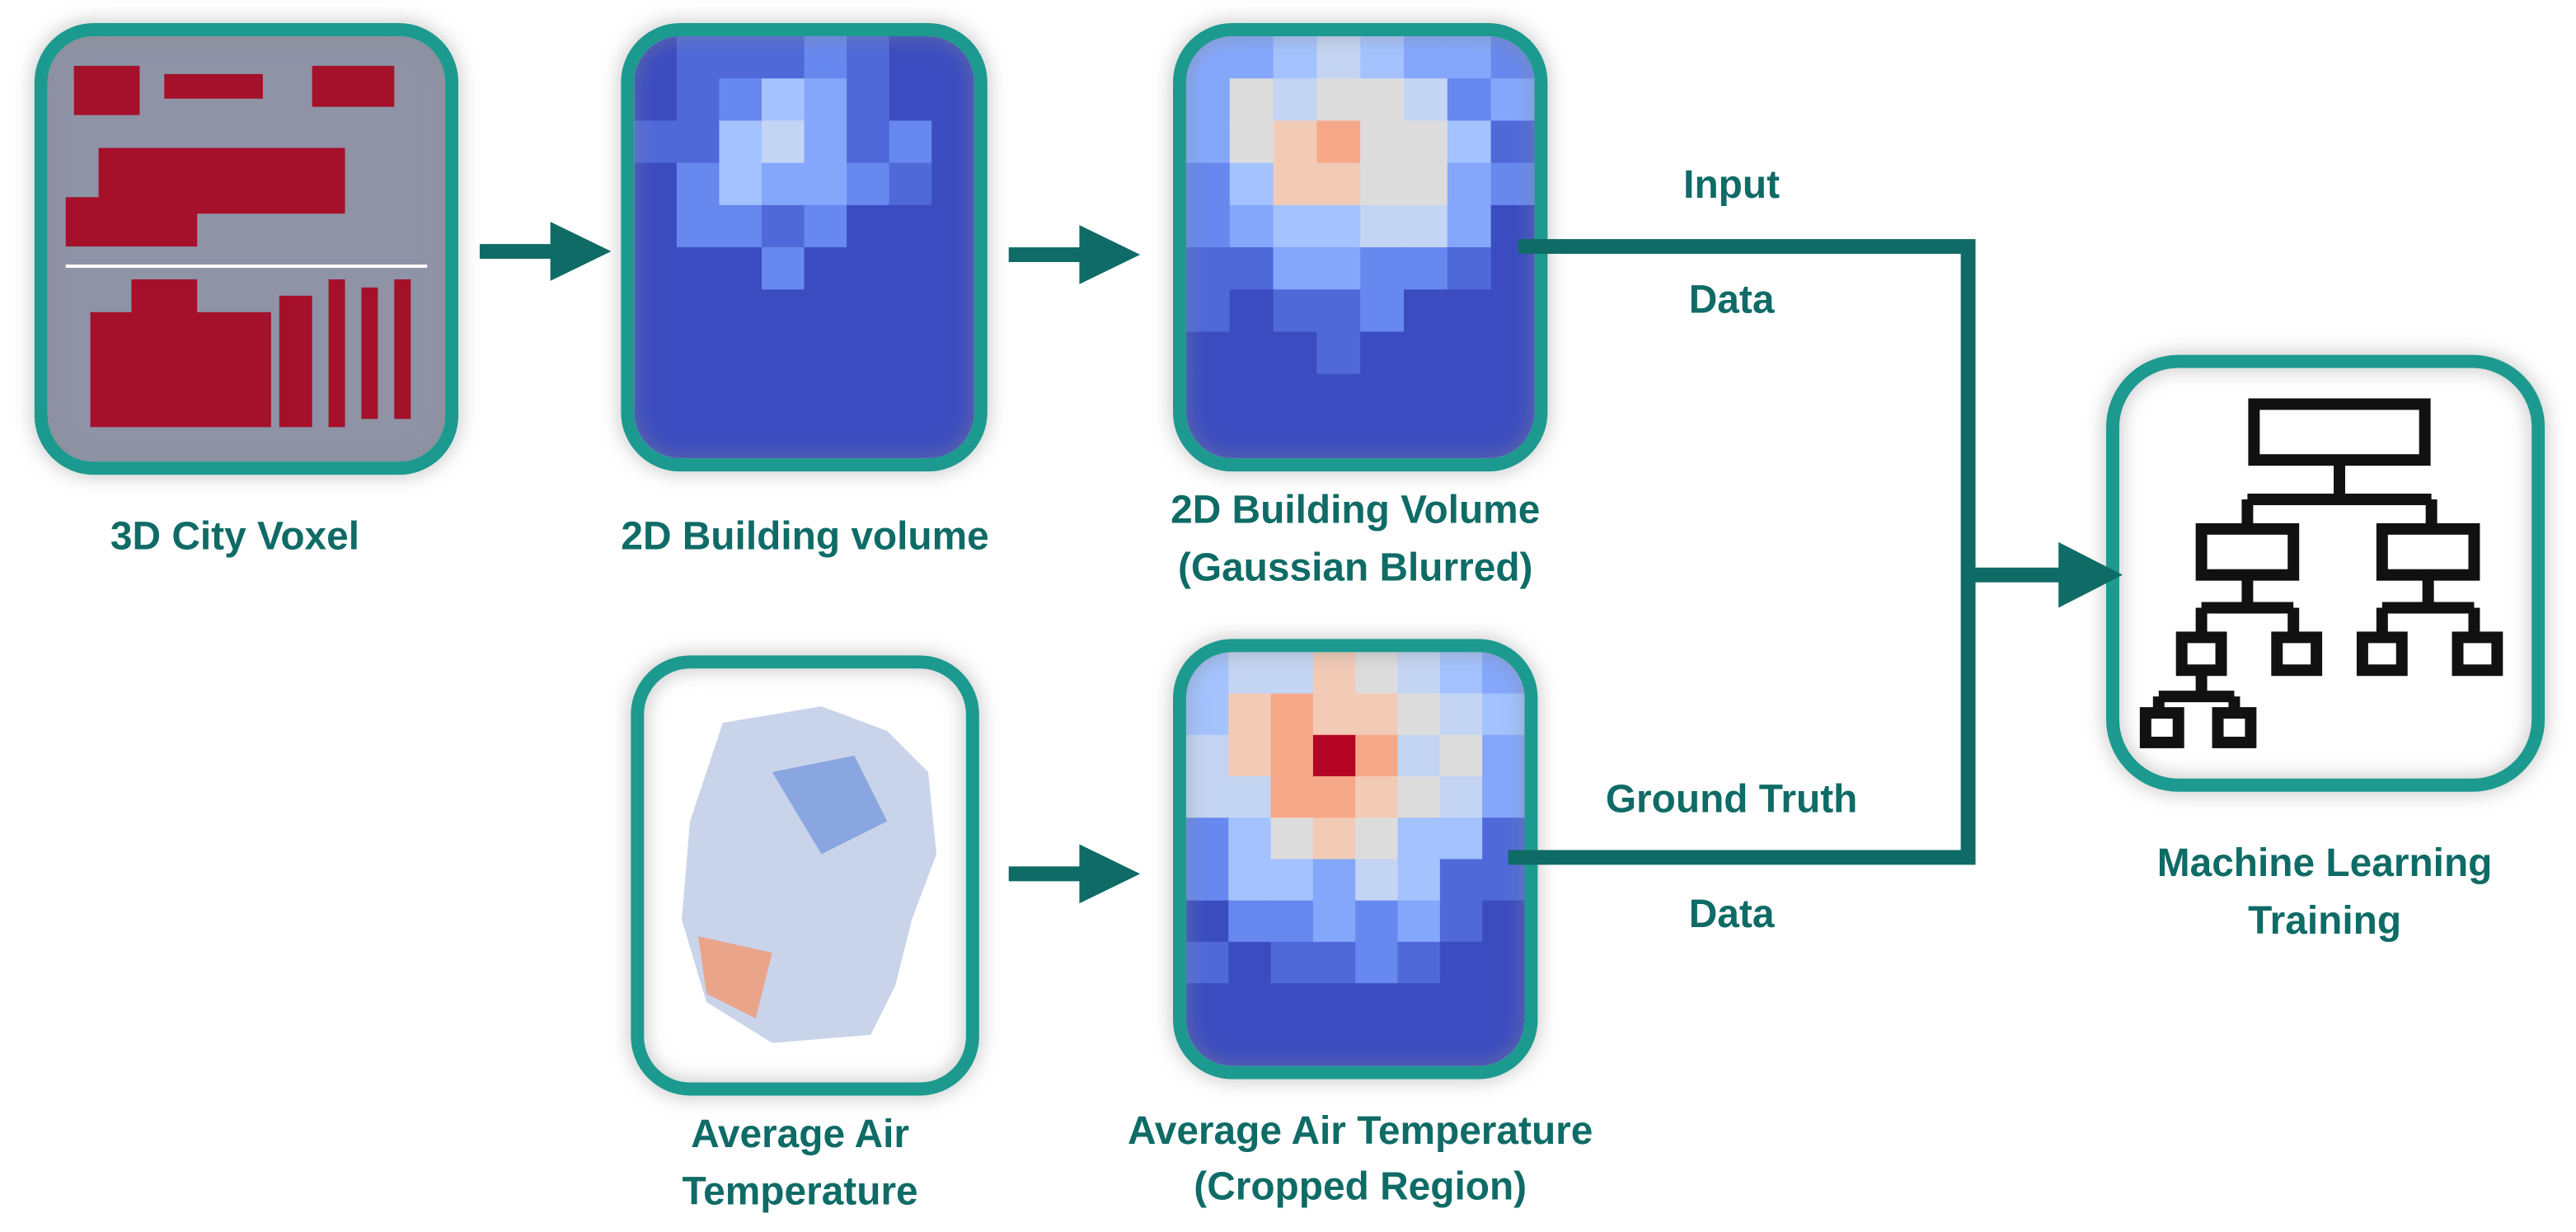 This screenshot has height=1232, width=2576. Describe the element at coordinates (1360, 1187) in the screenshot. I see `node-label: (Cropped Region)` at that location.